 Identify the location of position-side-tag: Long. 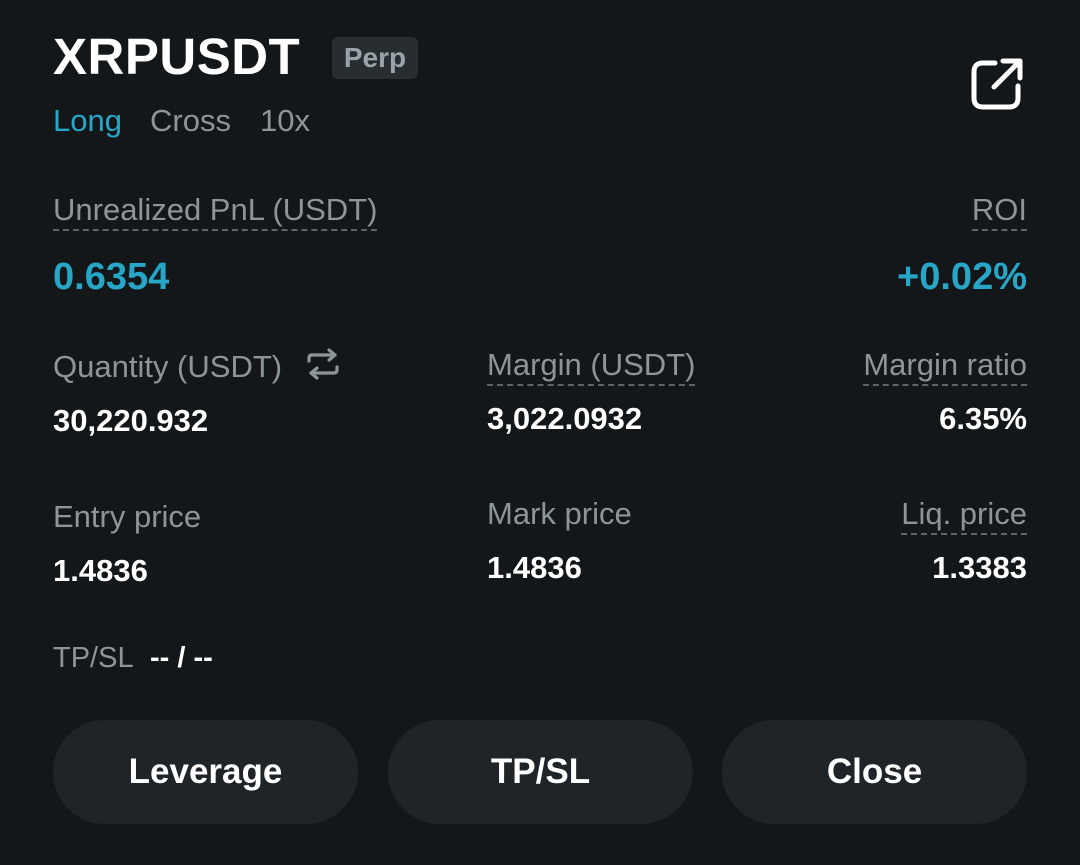
(87, 120).